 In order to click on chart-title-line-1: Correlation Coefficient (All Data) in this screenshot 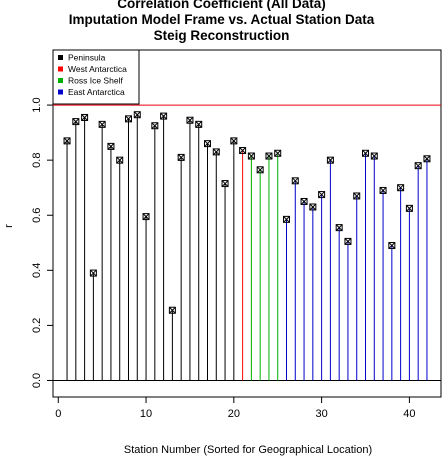, I will do `click(221, 5)`.